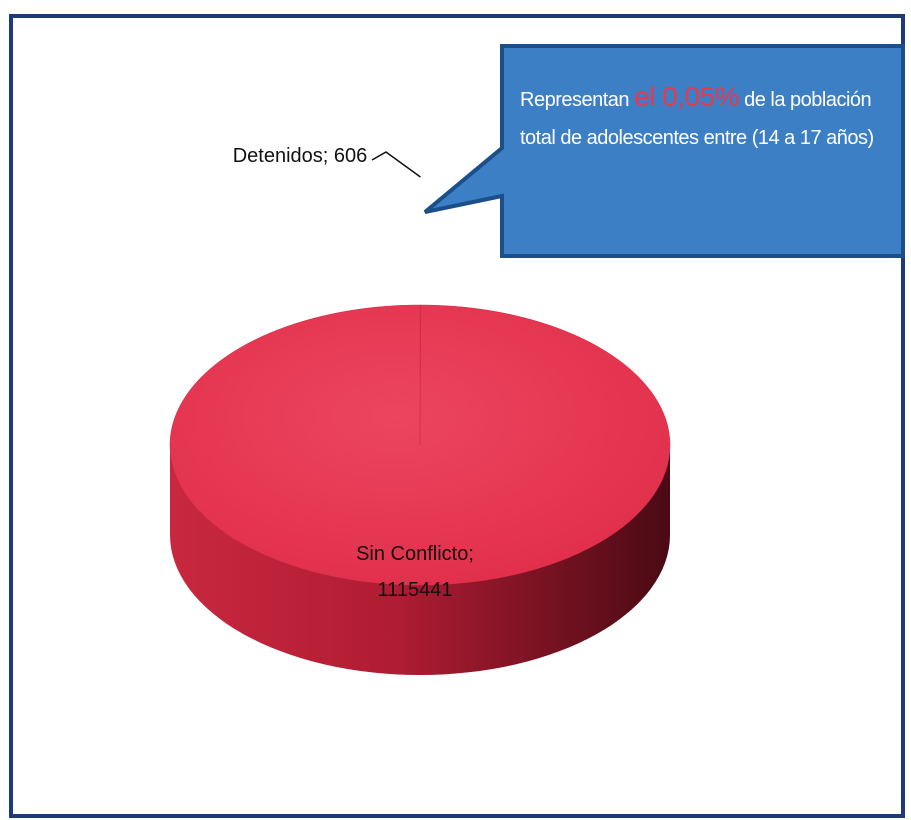 The height and width of the screenshot is (820, 911). Describe the element at coordinates (575, 100) in the screenshot. I see `annotation-text: Representan` at that location.